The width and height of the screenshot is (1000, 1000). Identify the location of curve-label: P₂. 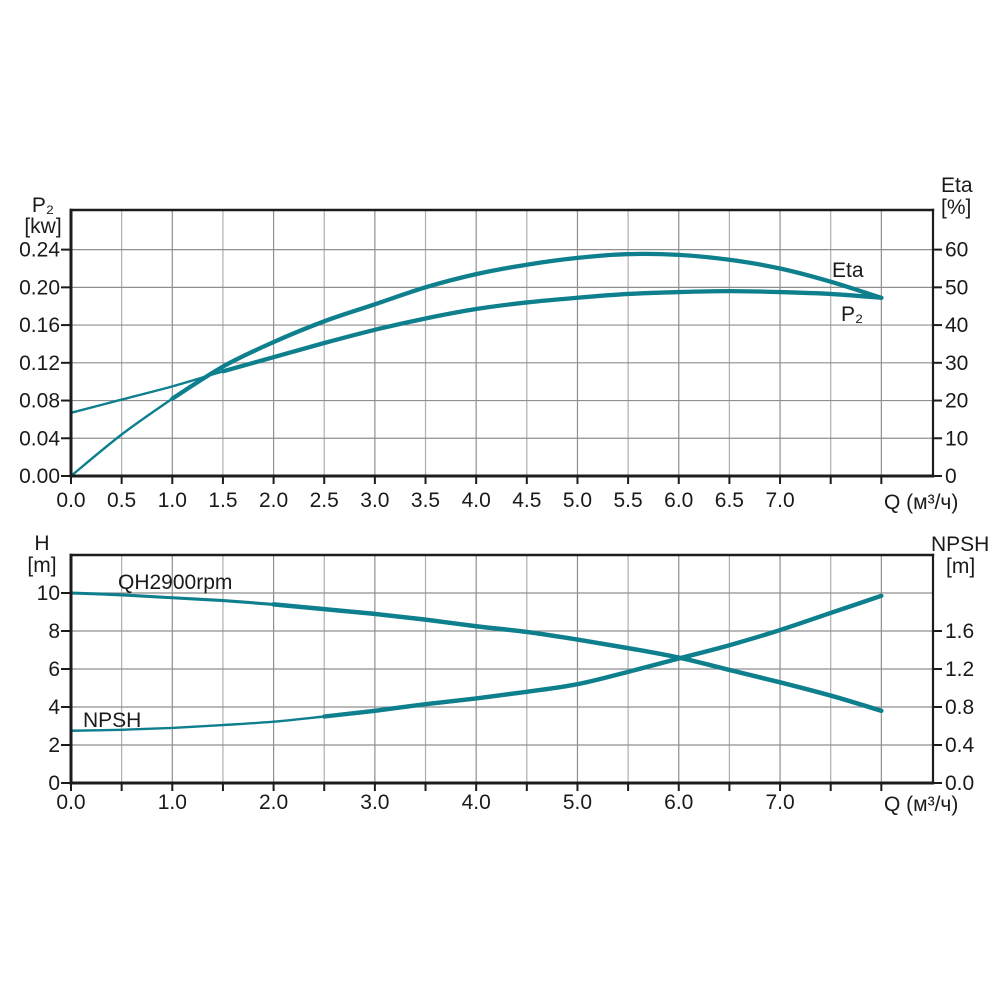
(852, 314).